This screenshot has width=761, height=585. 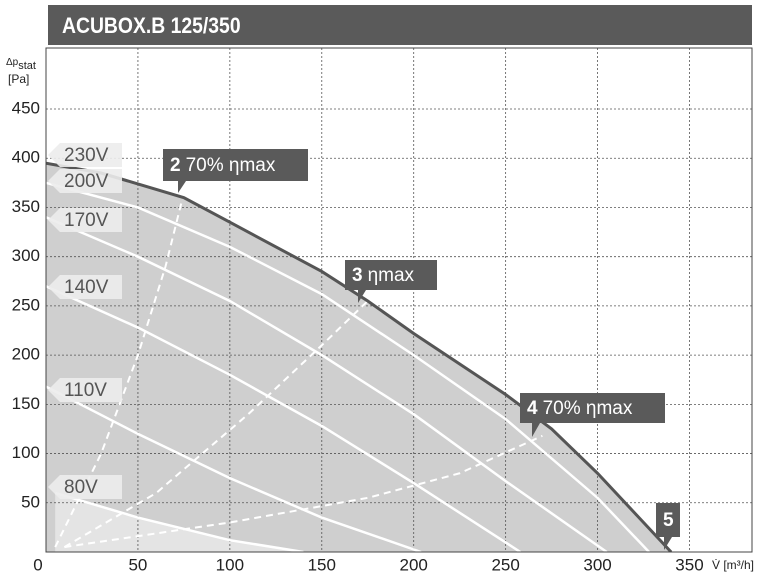 What do you see at coordinates (137, 564) in the screenshot?
I see `x-tick-label: 50` at bounding box center [137, 564].